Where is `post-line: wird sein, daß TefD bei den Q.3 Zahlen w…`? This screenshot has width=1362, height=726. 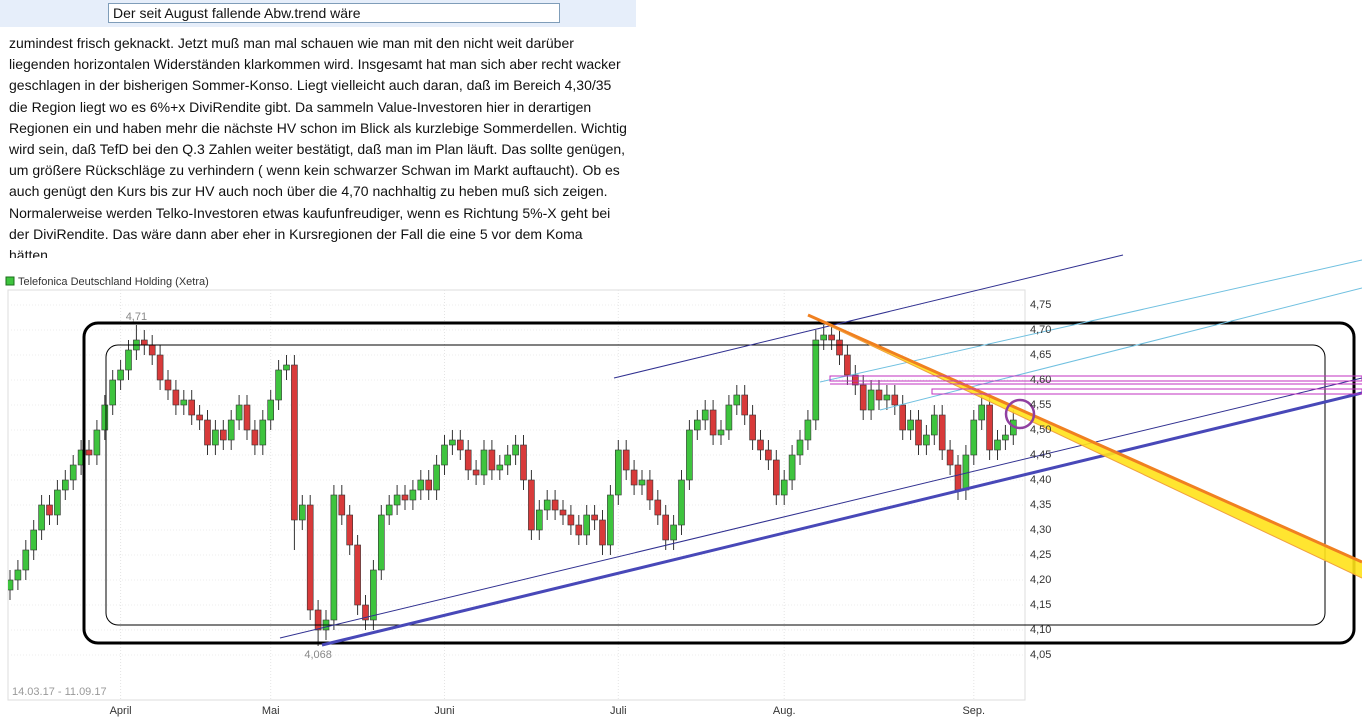
post-line: wird sein, daß TefD bei den Q.3 Zahlen w… is located at coordinates (317, 149).